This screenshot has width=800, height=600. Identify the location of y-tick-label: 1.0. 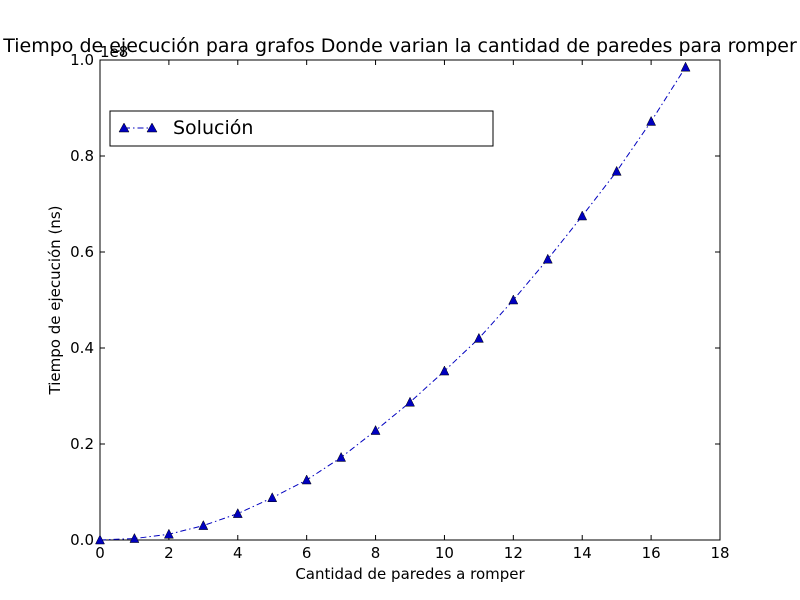
(82, 60).